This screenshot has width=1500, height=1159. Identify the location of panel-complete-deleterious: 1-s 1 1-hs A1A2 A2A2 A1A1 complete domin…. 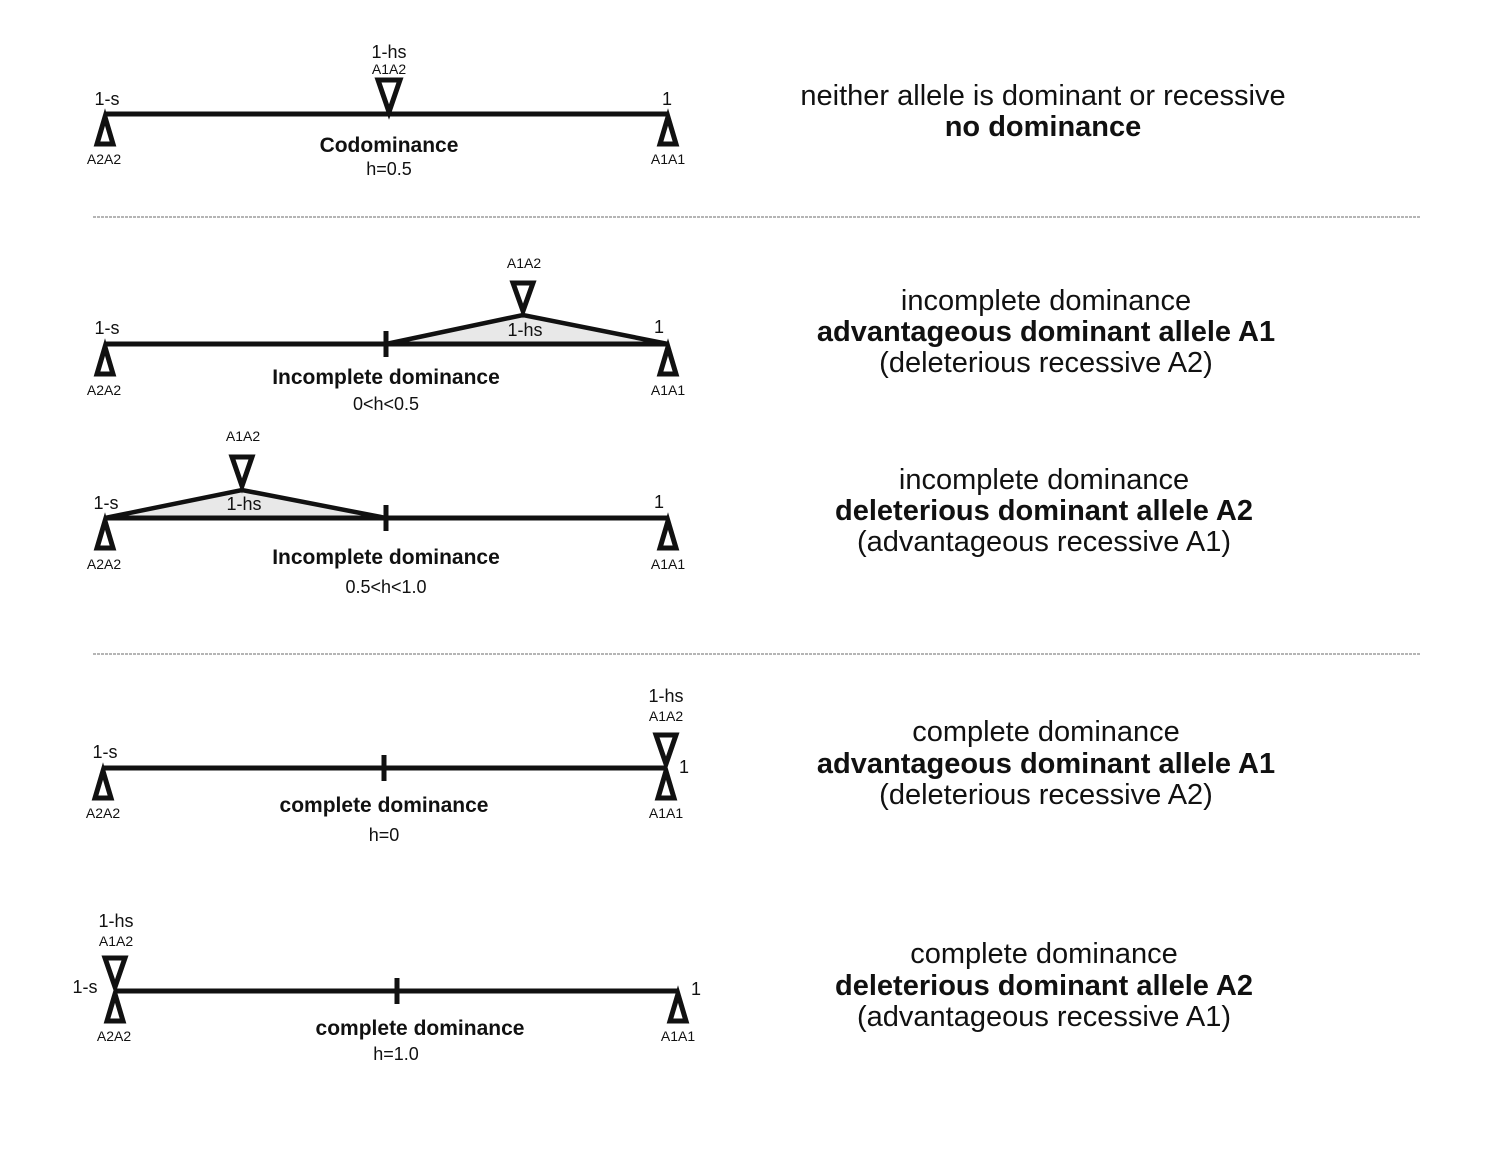
(386, 987).